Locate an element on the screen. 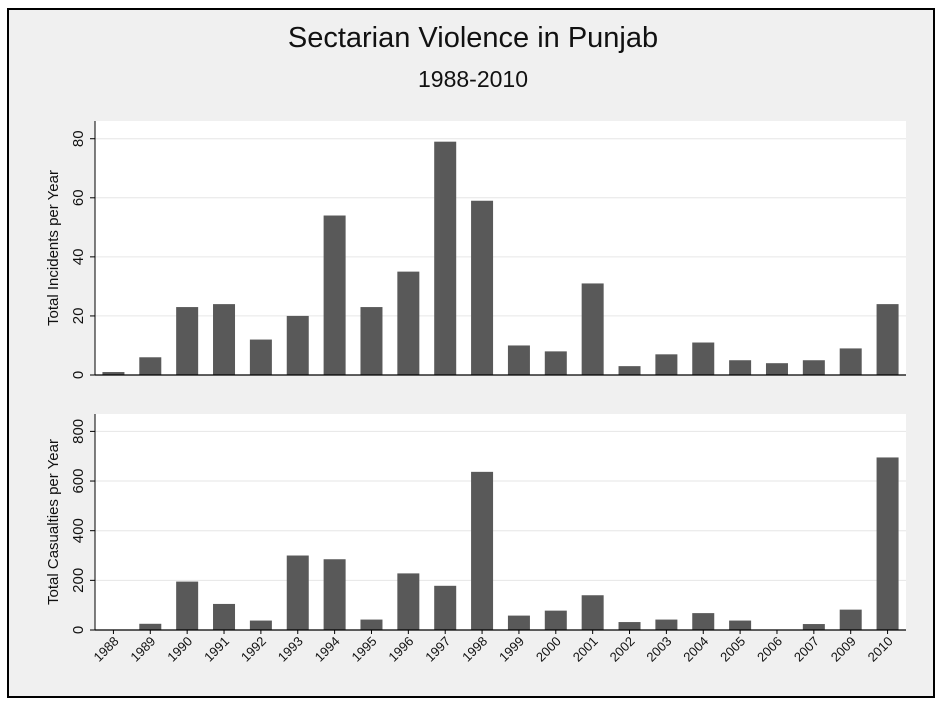  x-tick-label-2000: 2000 is located at coordinates (548, 649).